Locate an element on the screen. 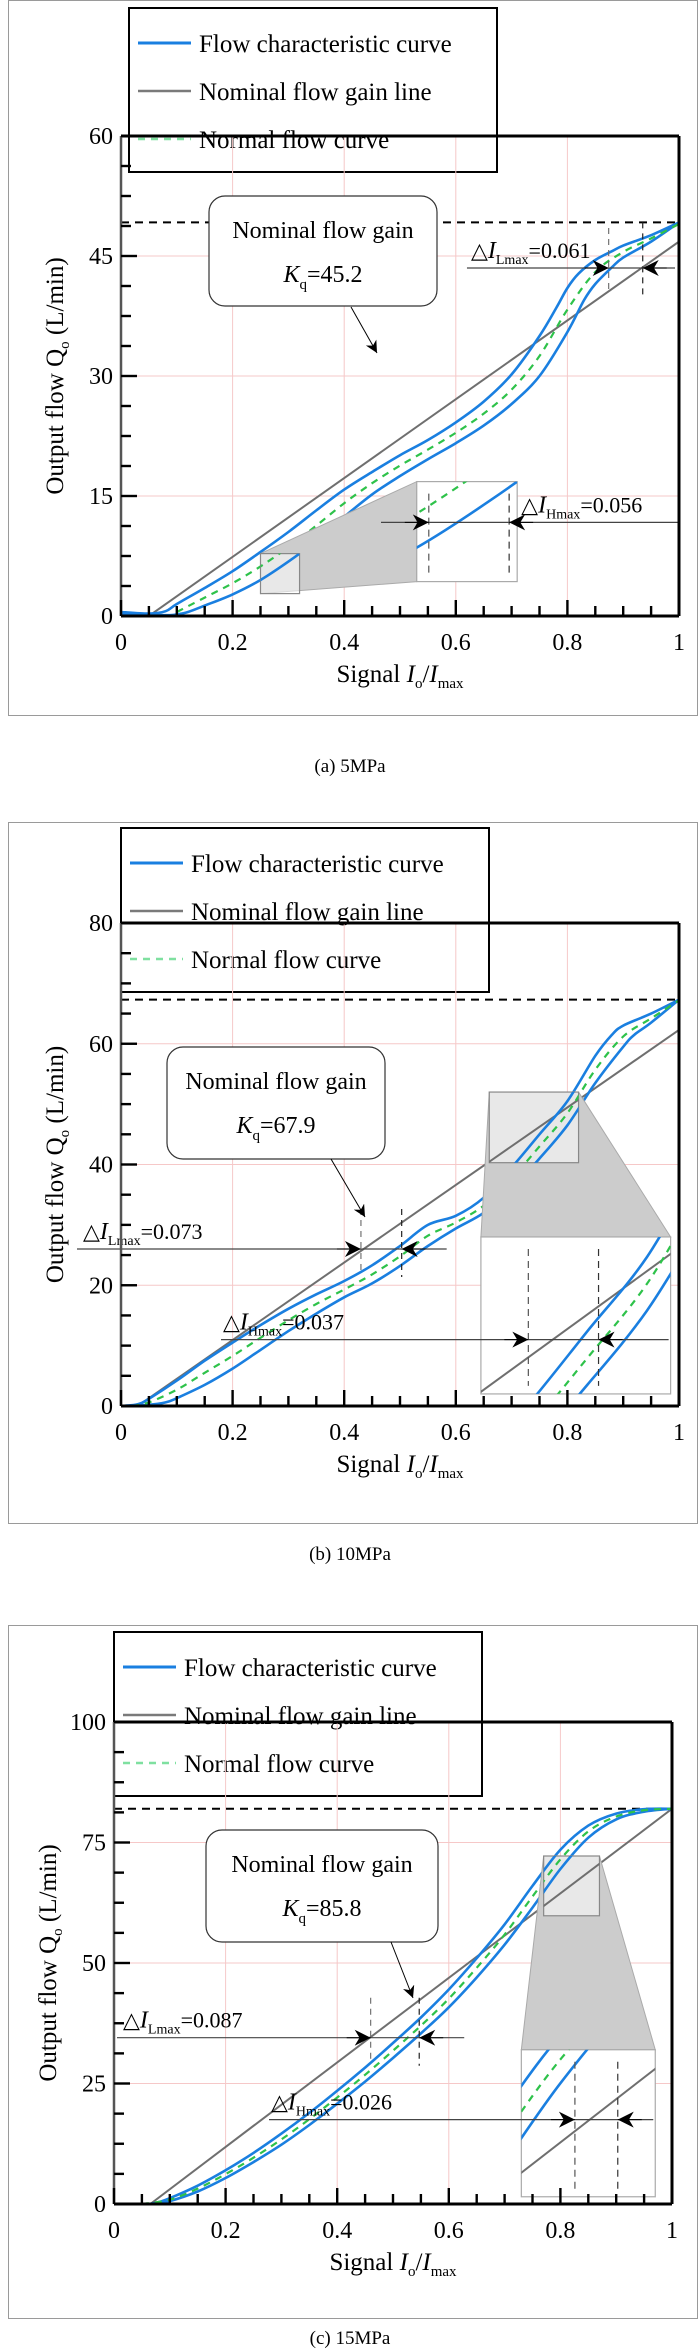 The image size is (700, 2352). y-tick-label: 80 is located at coordinates (101, 924).